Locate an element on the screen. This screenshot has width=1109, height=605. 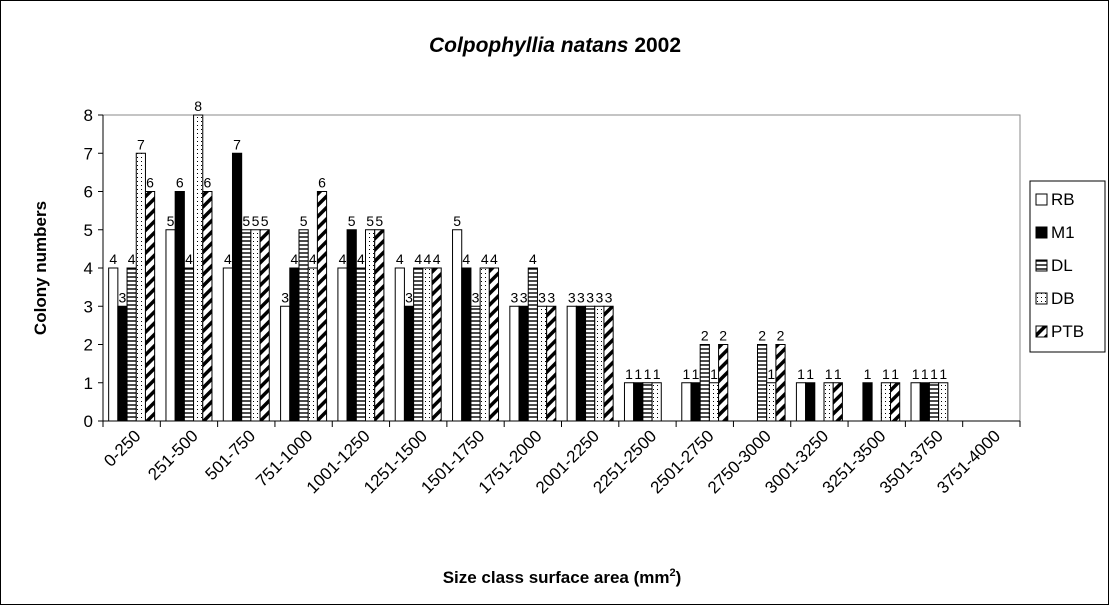
y-tick-label: 7 is located at coordinates (88, 153).